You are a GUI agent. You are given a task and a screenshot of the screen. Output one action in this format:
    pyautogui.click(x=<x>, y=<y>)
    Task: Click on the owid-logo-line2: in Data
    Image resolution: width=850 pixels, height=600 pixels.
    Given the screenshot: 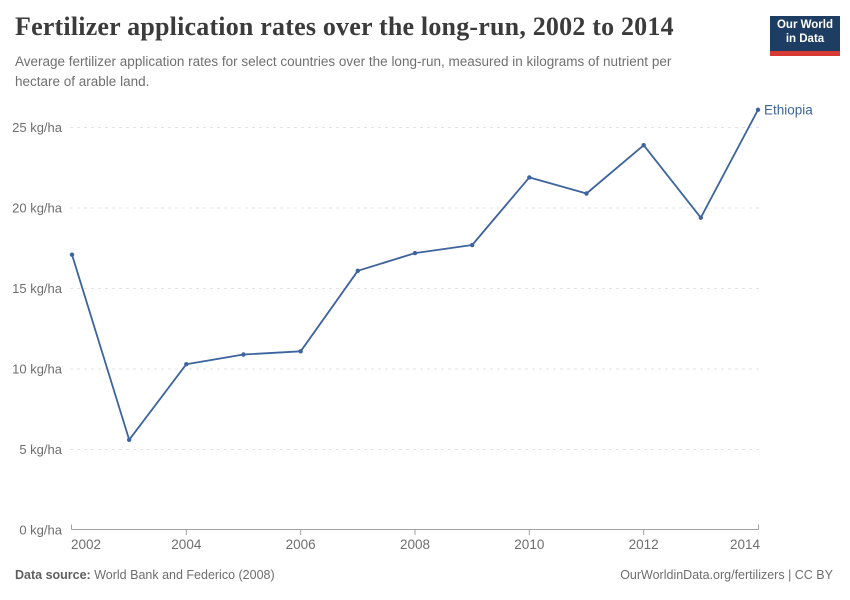 What is the action you would take?
    pyautogui.click(x=805, y=38)
    